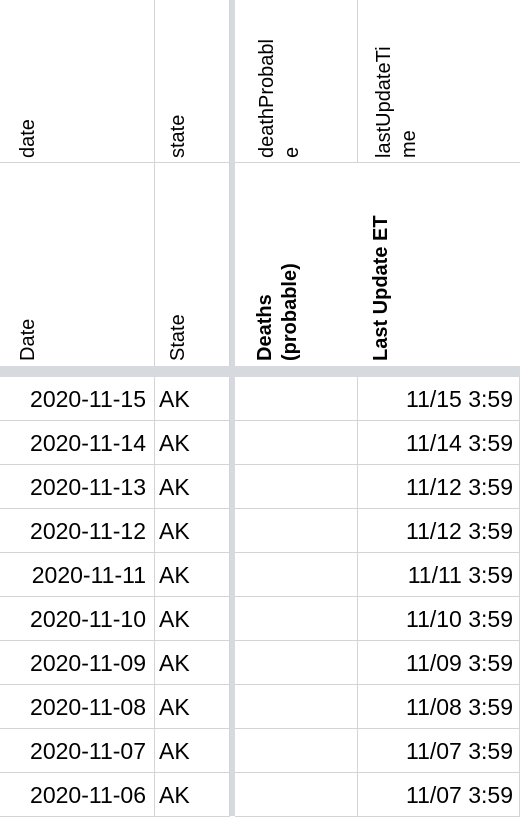  What do you see at coordinates (397, 102) in the screenshot?
I see `header-lastupdate-key-label: lastUpdateTi me` at bounding box center [397, 102].